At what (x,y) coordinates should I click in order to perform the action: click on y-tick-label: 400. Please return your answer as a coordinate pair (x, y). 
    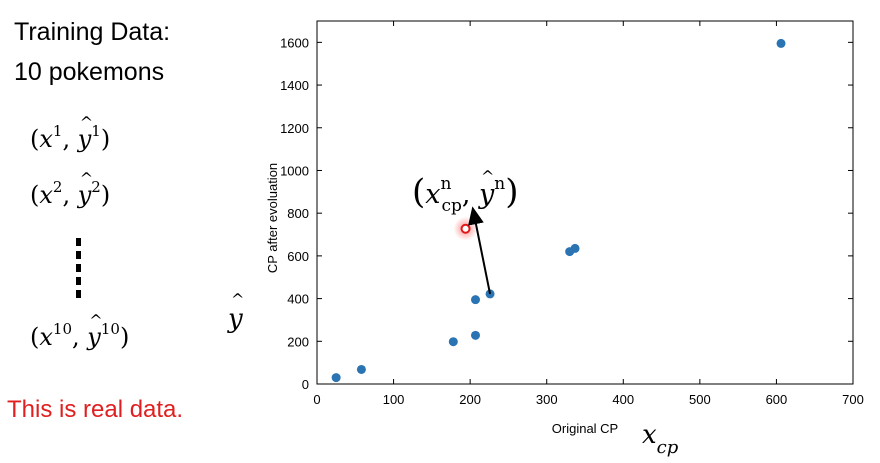
    Looking at the image, I should click on (298, 299).